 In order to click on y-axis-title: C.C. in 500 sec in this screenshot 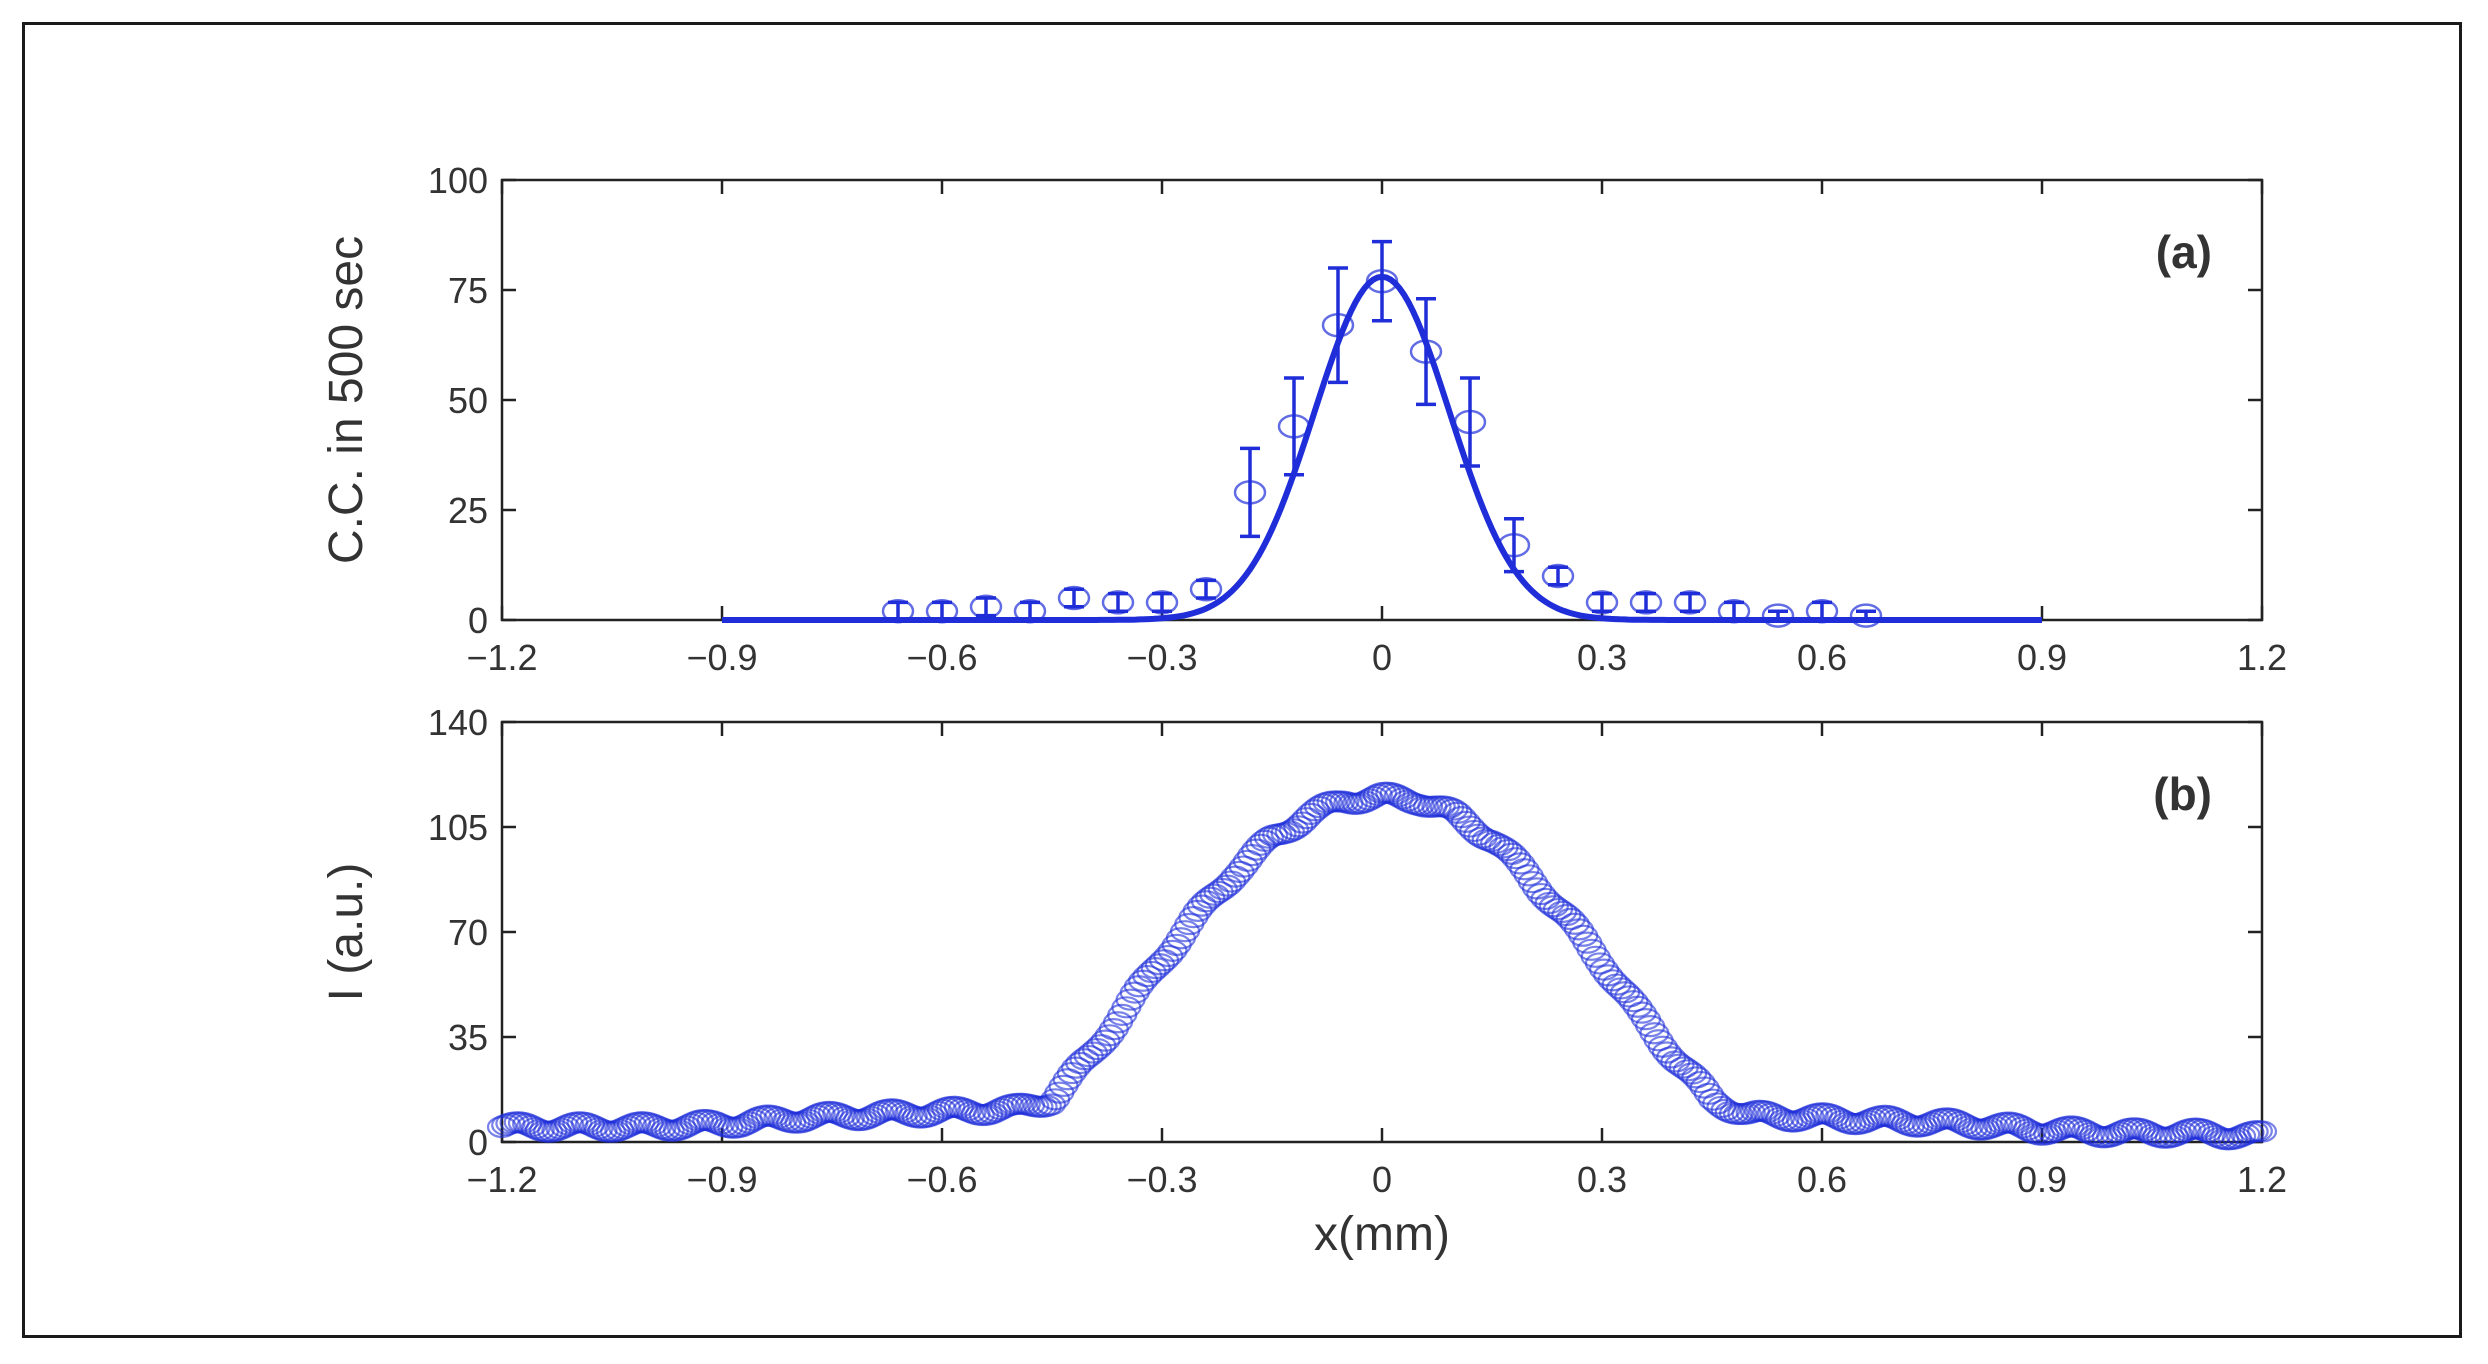, I will do `click(346, 400)`.